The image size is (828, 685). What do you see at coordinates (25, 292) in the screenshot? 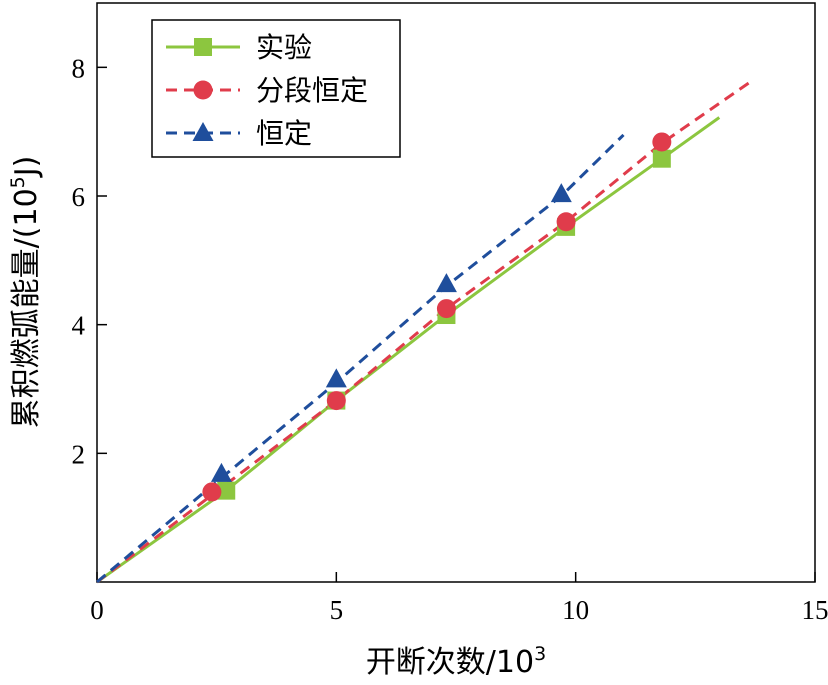
I see `y-axis-title: 累积燃弧能量/(105J)` at bounding box center [25, 292].